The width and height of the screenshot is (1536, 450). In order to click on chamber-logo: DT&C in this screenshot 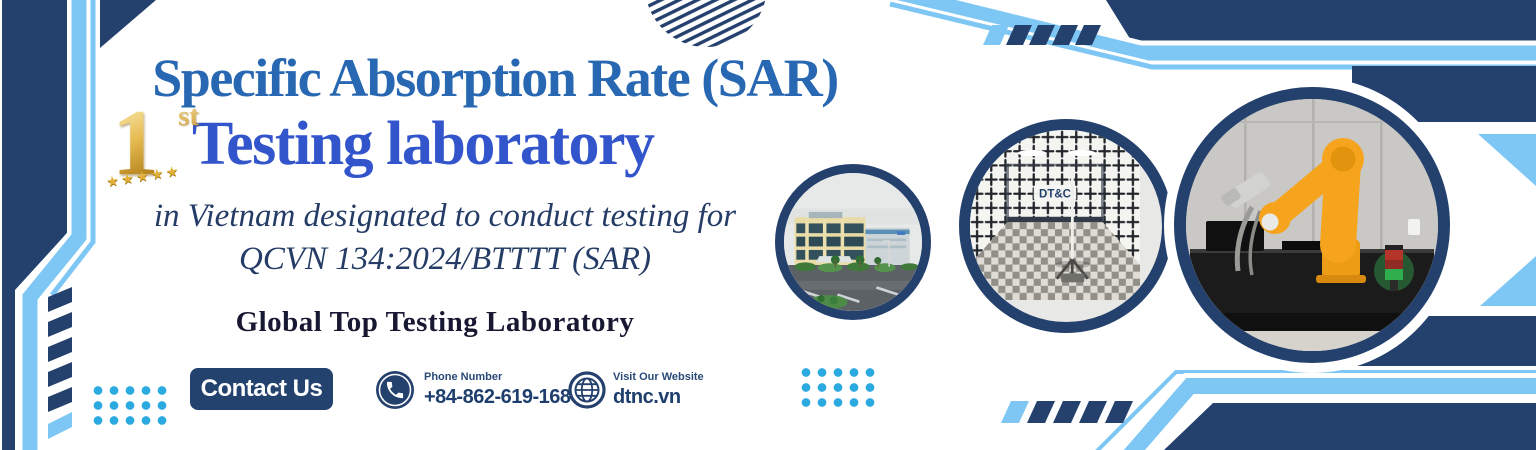, I will do `click(1055, 194)`.